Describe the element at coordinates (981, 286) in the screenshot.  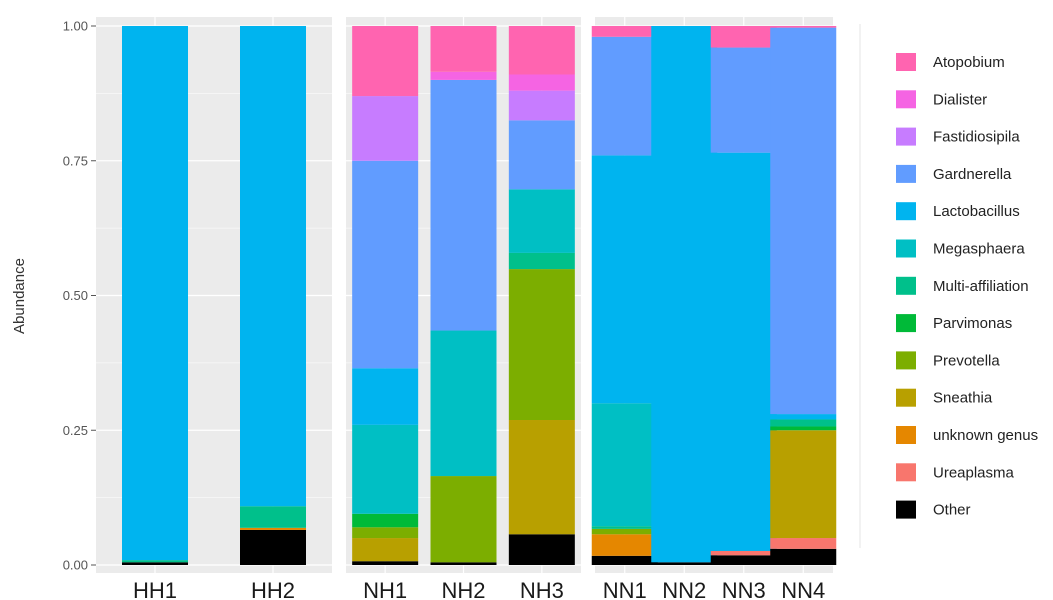
I see `legend-label: Multi-affiliation` at that location.